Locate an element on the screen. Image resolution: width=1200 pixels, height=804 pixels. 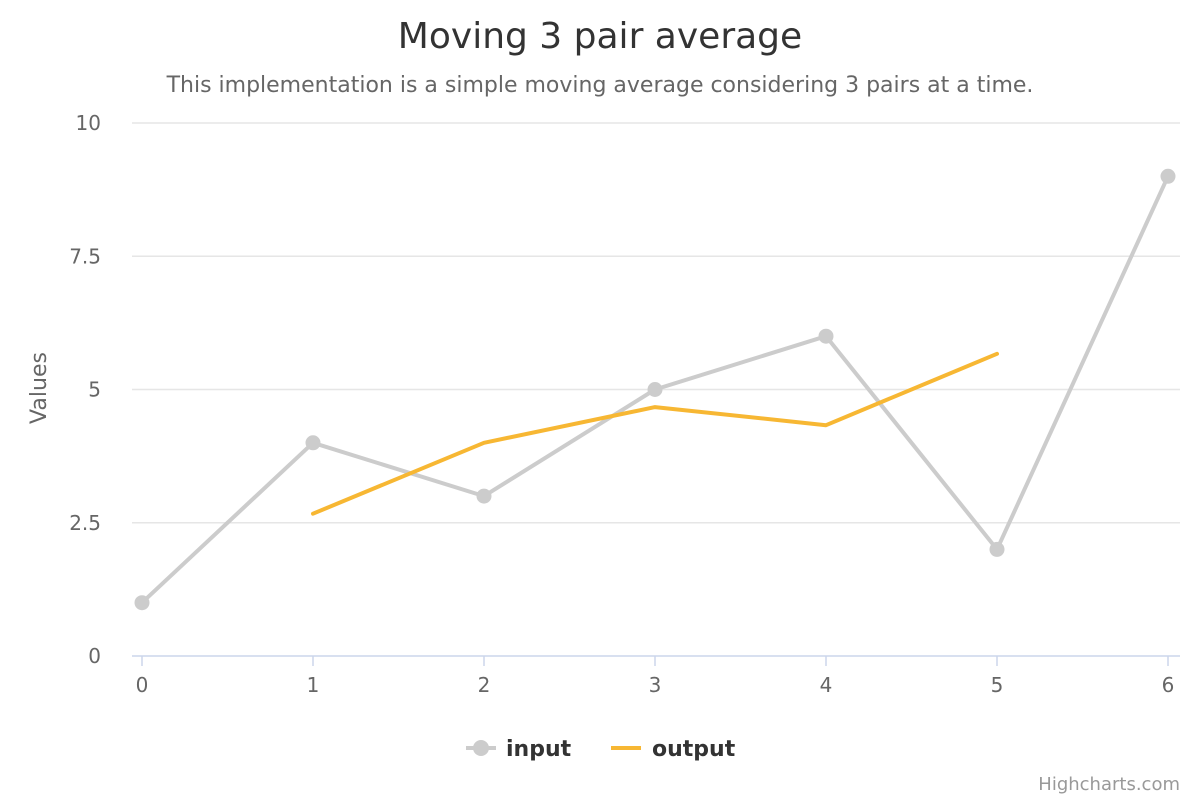
series-output is located at coordinates (655, 433).